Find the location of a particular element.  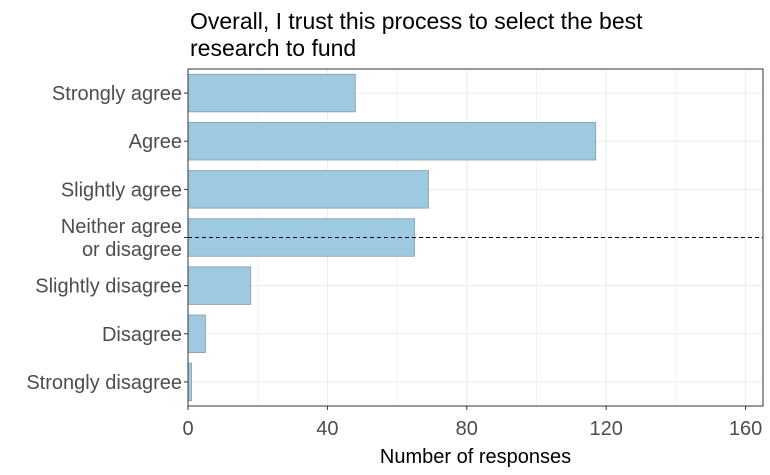

category-label: Slightly disagree is located at coordinates (108, 287).